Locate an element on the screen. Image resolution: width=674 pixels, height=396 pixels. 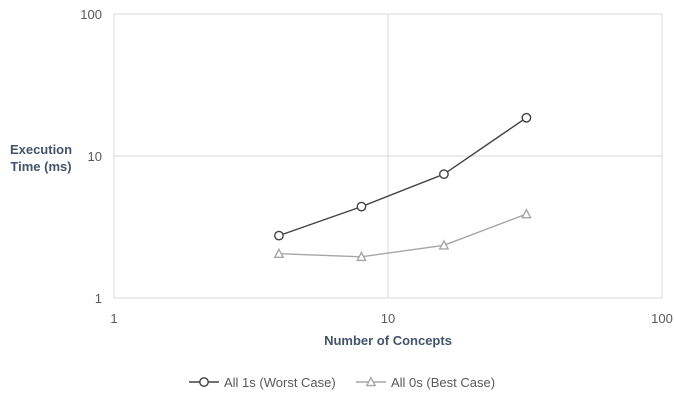
legend-item: All 1s (Worst Case) is located at coordinates (262, 382).